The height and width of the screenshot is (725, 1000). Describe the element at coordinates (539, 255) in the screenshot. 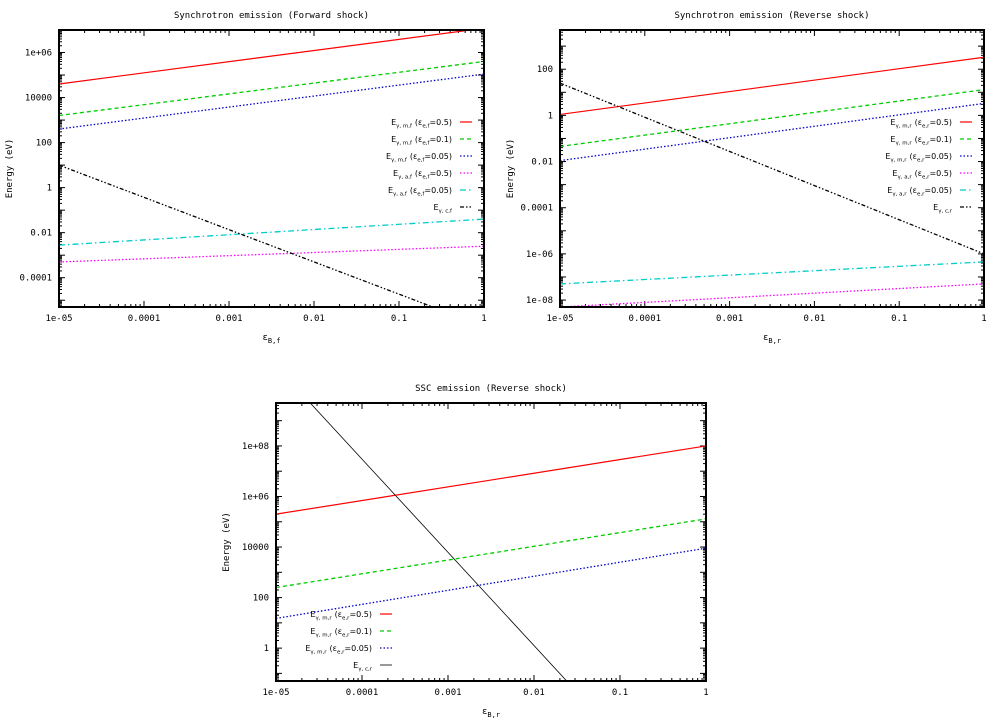

I see `y-tick-label: 1e-06` at that location.